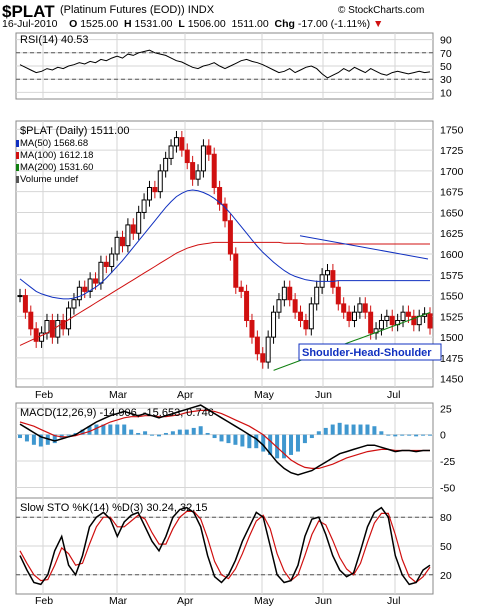 The width and height of the screenshot is (478, 606). I want to click on sto-title: Slow STO %K(14) %D(3) 30.24, 32.15, so click(114, 508).